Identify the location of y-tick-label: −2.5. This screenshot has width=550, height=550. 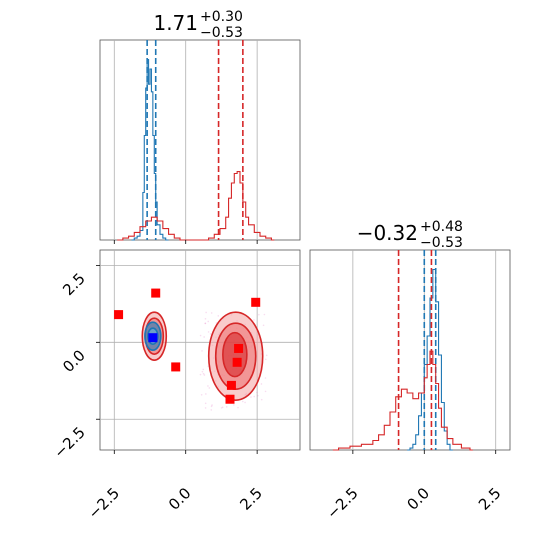
(69, 442).